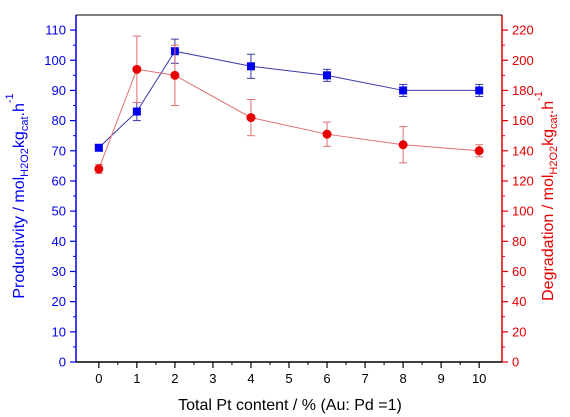 This screenshot has width=570, height=417. What do you see at coordinates (519, 301) in the screenshot?
I see `y-right-tick-label: 40` at bounding box center [519, 301].